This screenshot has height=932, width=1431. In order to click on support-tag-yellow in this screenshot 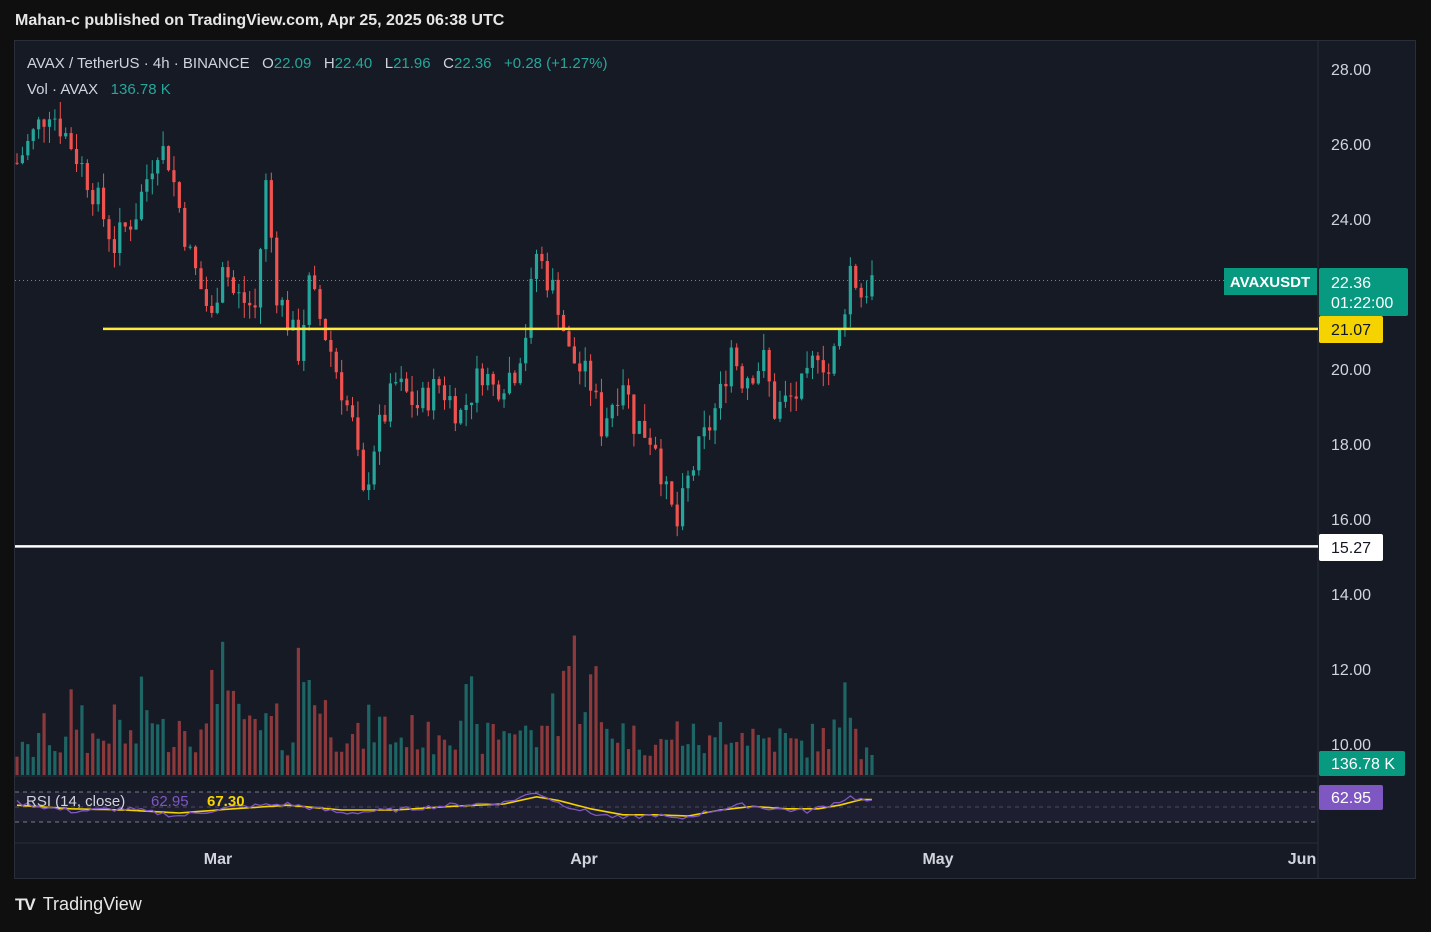, I will do `click(1351, 329)`.